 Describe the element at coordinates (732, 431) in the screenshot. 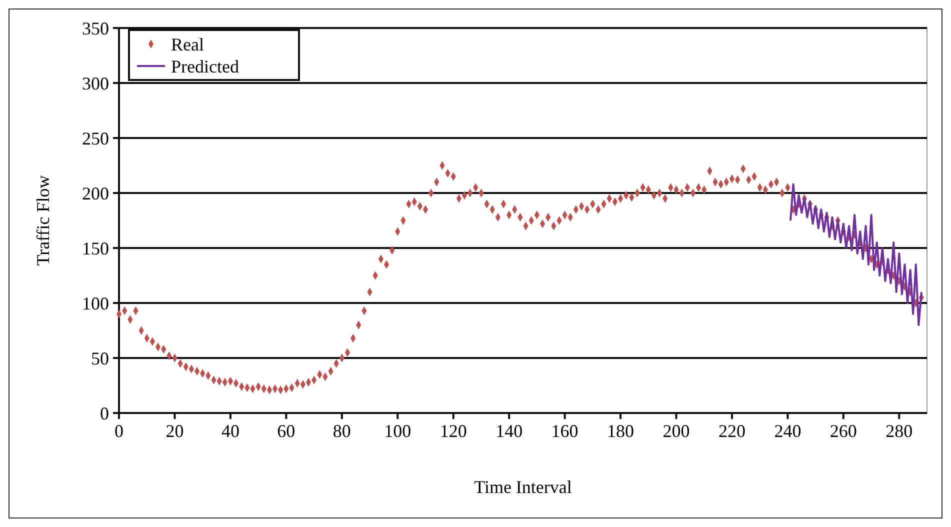

I see `x-tick-label: 220` at that location.